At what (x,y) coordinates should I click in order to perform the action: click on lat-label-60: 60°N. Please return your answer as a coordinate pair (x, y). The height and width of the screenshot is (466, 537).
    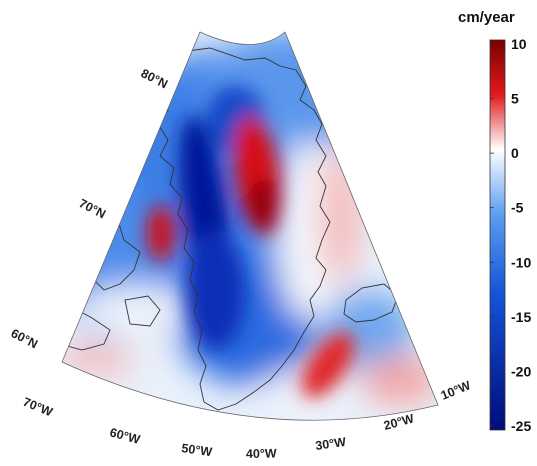
    Looking at the image, I should click on (24, 338).